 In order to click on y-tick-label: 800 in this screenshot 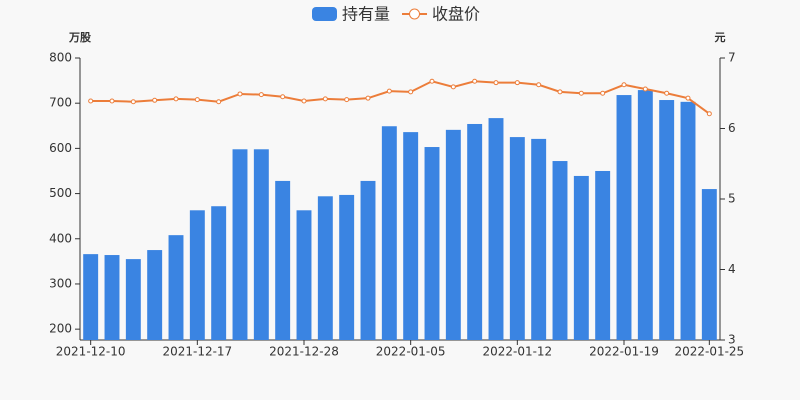, I will do `click(60, 58)`.